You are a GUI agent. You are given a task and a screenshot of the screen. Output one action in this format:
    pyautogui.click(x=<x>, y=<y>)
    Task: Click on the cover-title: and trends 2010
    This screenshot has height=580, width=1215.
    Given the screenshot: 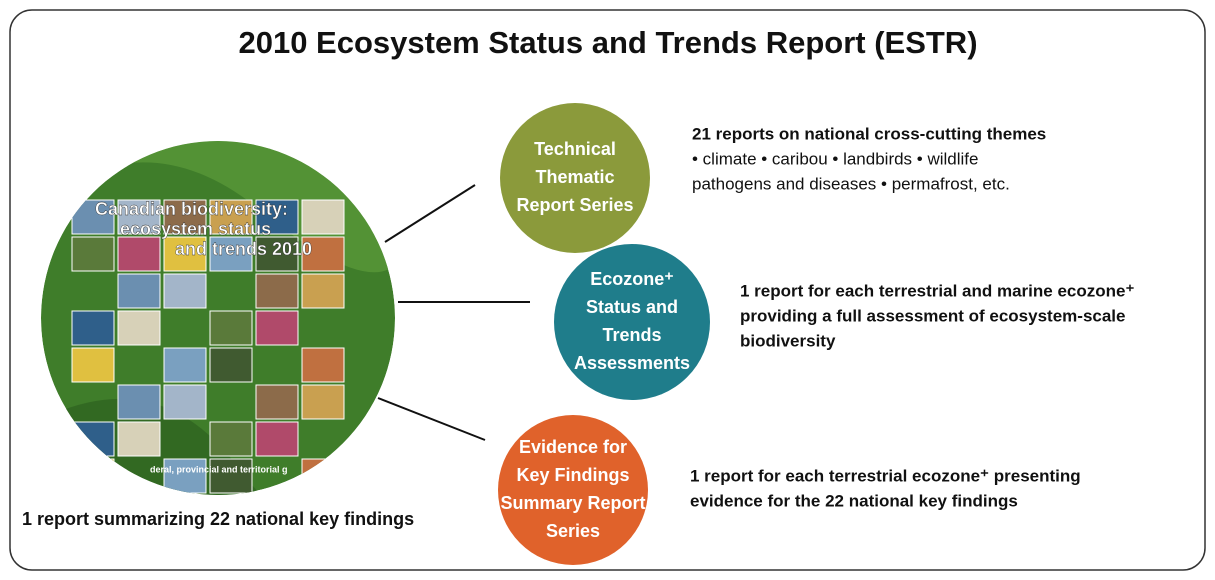 What is the action you would take?
    pyautogui.click(x=243, y=249)
    